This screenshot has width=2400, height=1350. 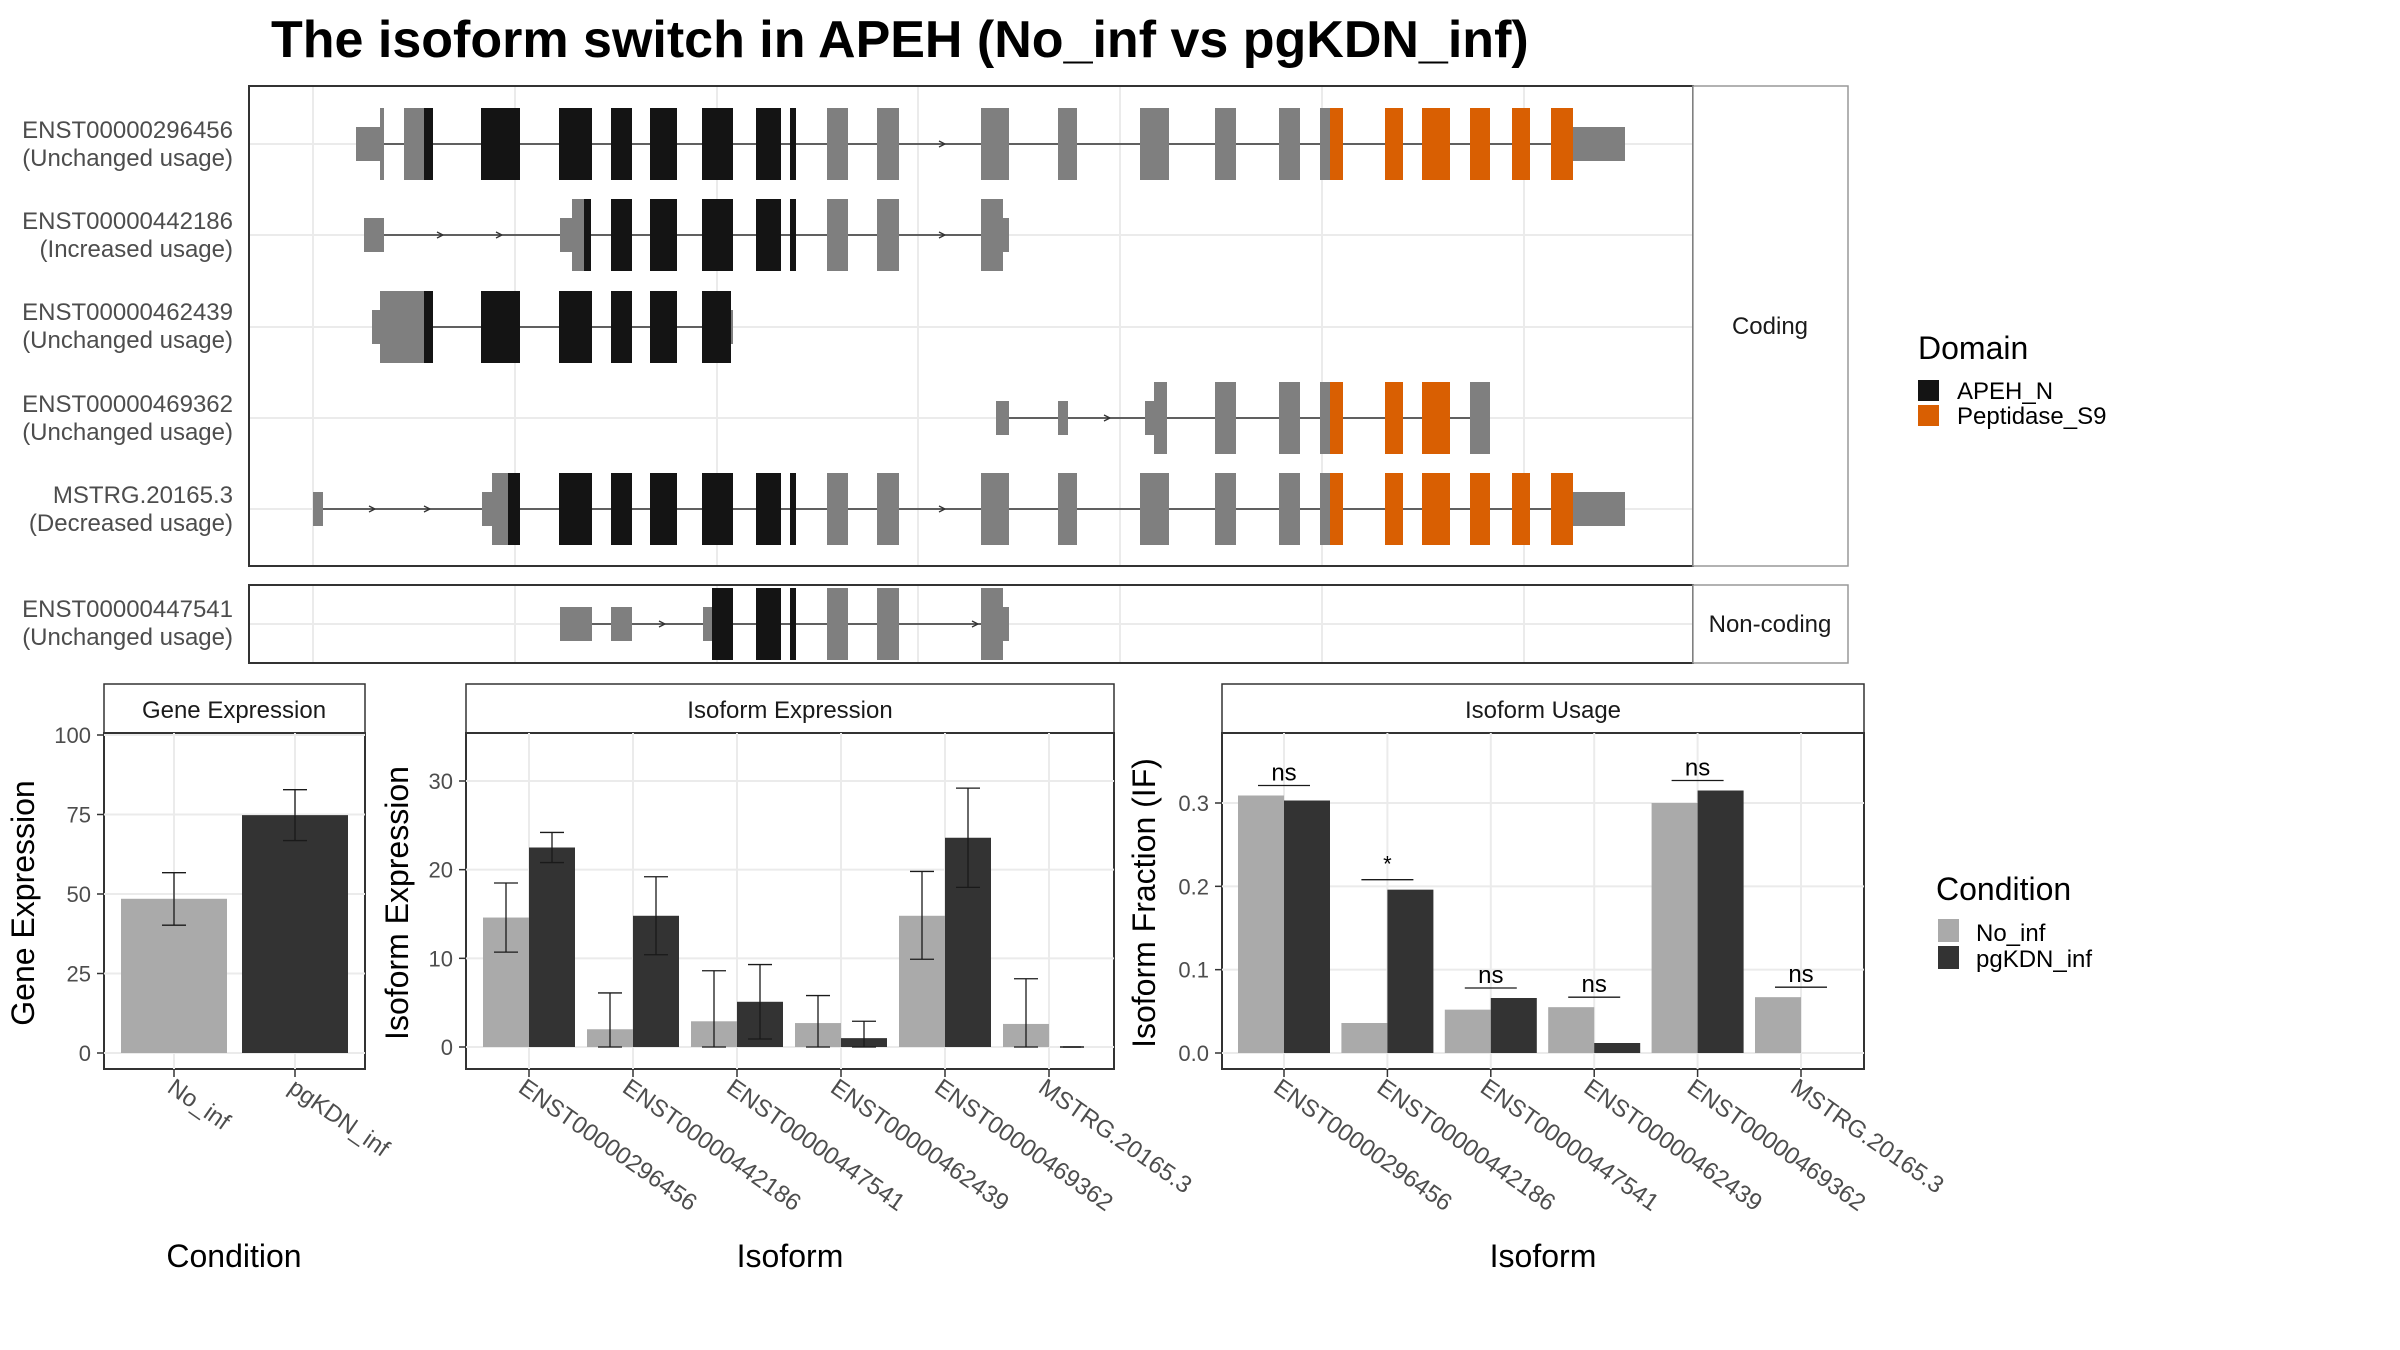 What do you see at coordinates (127, 312) in the screenshot?
I see `transcript-id-label: ENST00000462439` at bounding box center [127, 312].